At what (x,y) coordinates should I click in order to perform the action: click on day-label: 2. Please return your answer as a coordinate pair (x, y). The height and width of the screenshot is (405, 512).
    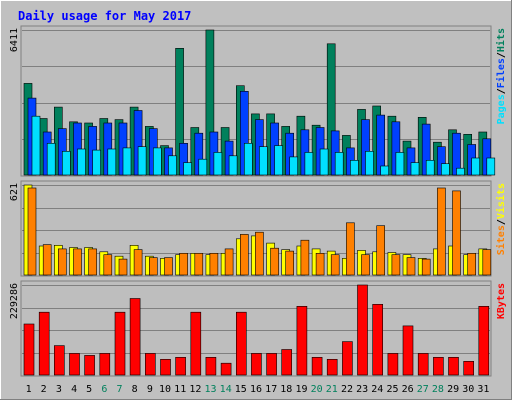
    Looking at the image, I should click on (44, 389).